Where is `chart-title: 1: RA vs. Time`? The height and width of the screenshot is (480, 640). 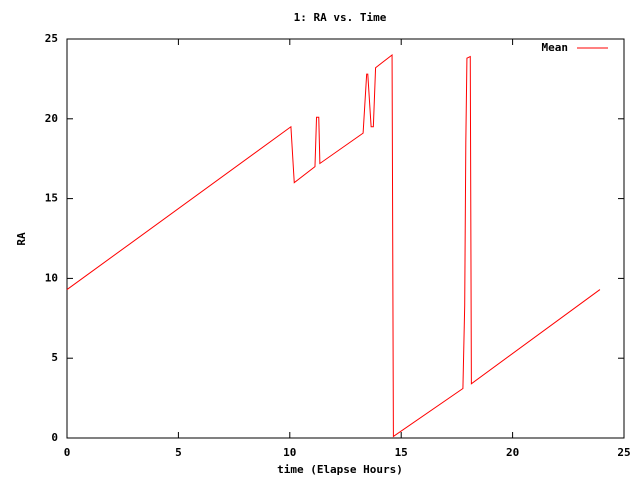 chart-title: 1: RA vs. Time is located at coordinates (340, 17).